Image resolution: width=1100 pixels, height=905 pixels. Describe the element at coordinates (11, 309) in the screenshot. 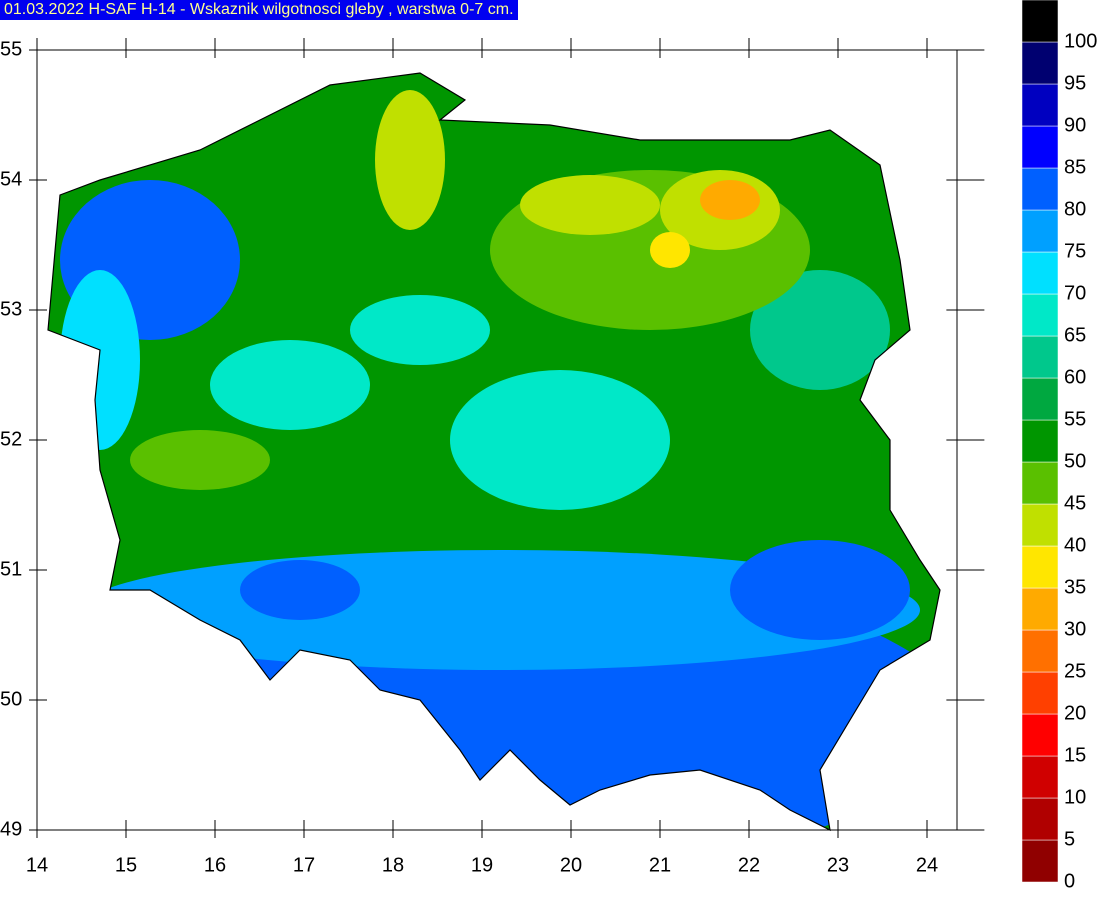

I see `y-tick-label: 53` at that location.